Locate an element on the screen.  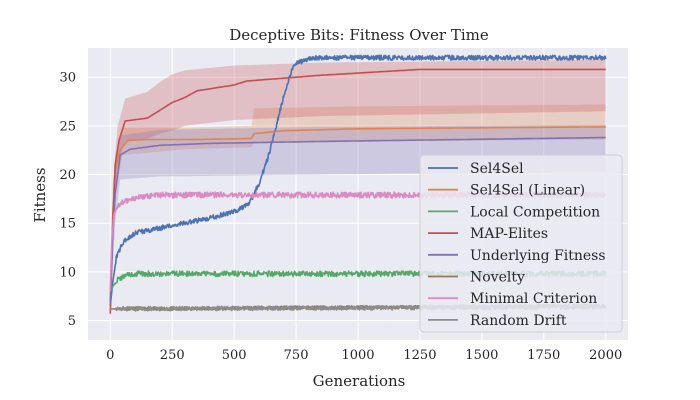
y-tick-label: 30 is located at coordinates (67, 78).